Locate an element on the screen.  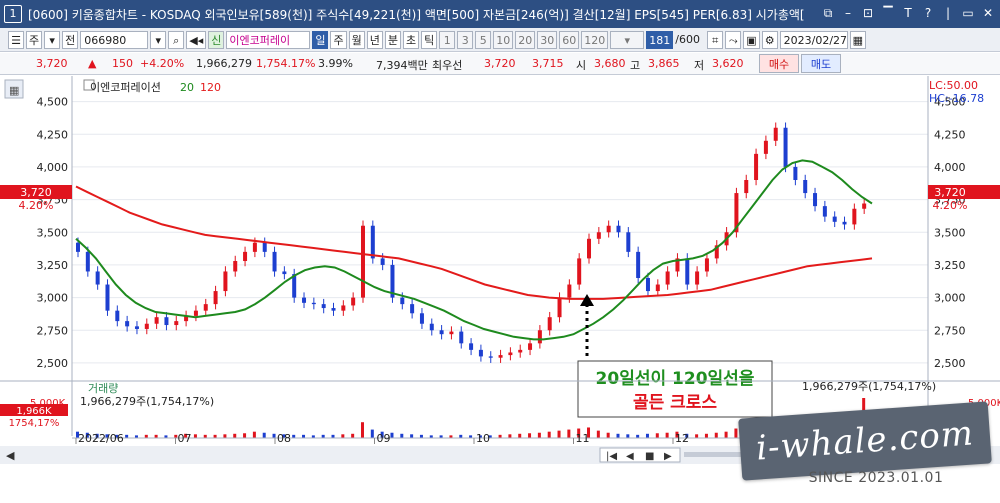
pin-icon: ▔ is located at coordinates (888, 13).